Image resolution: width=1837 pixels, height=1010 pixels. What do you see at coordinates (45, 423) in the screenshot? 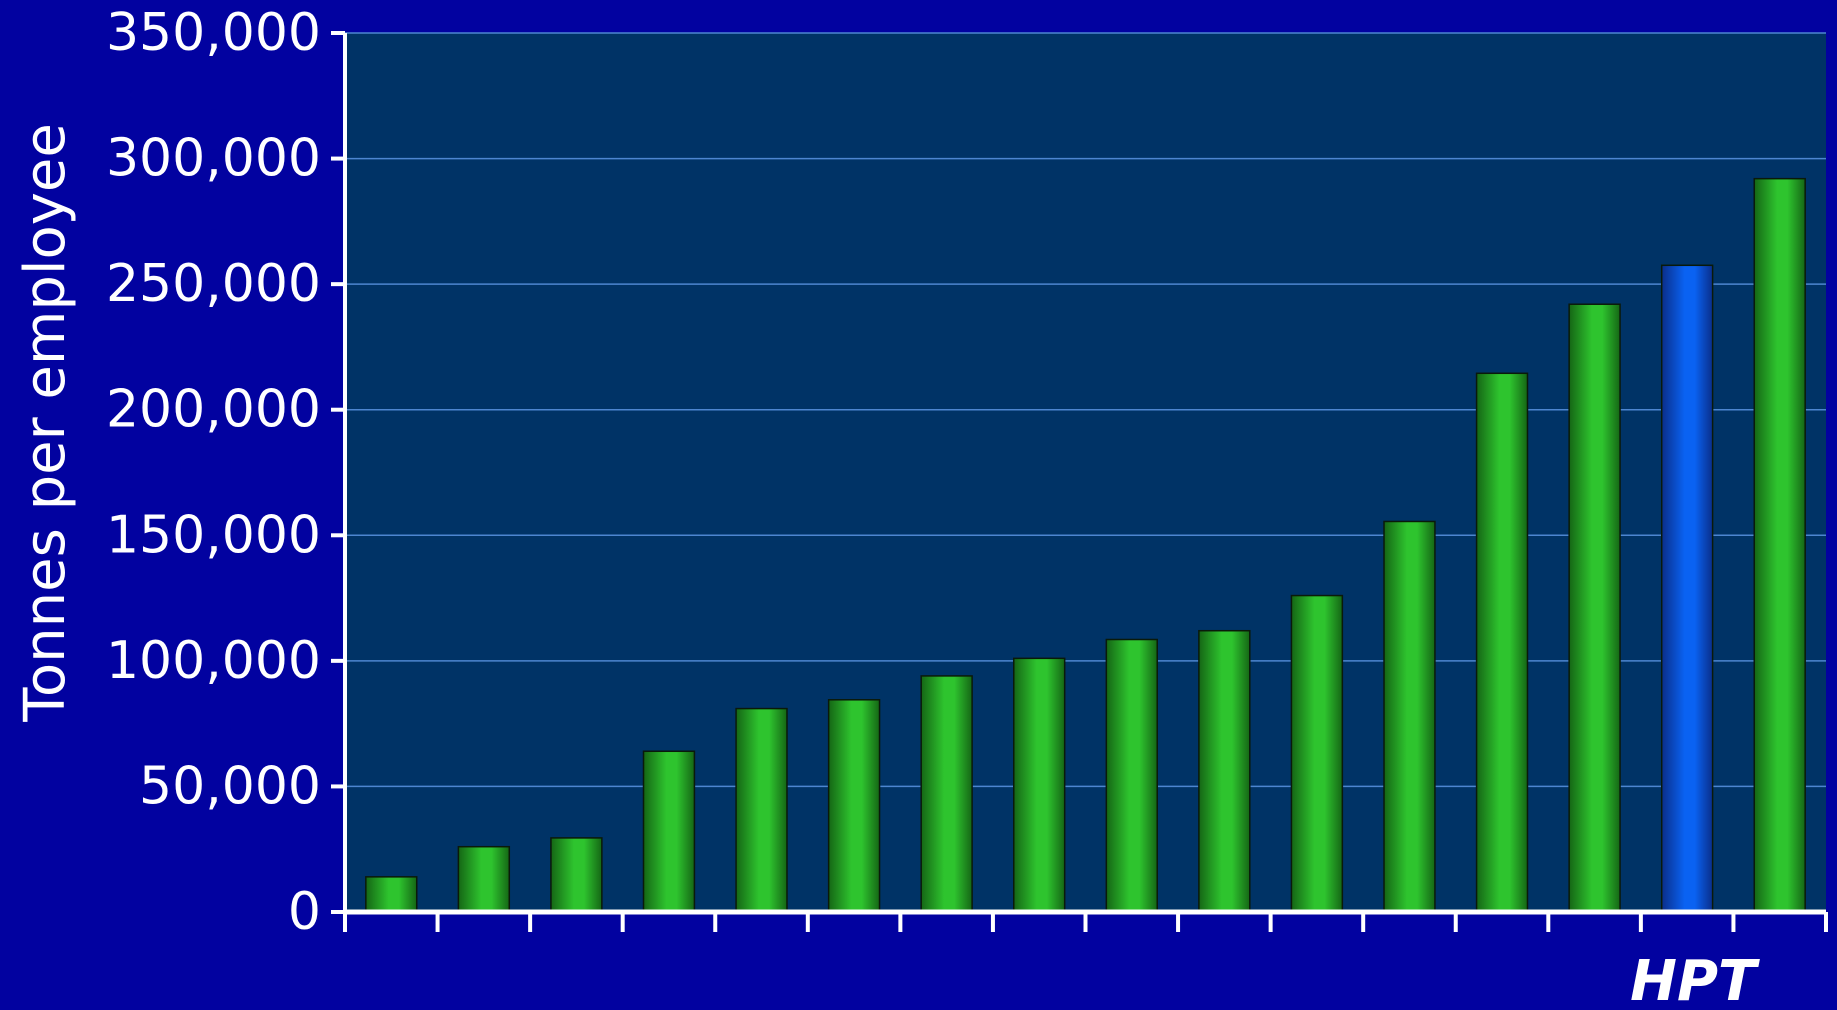
I see `y-axis-title: Tonnes per employee` at bounding box center [45, 423].